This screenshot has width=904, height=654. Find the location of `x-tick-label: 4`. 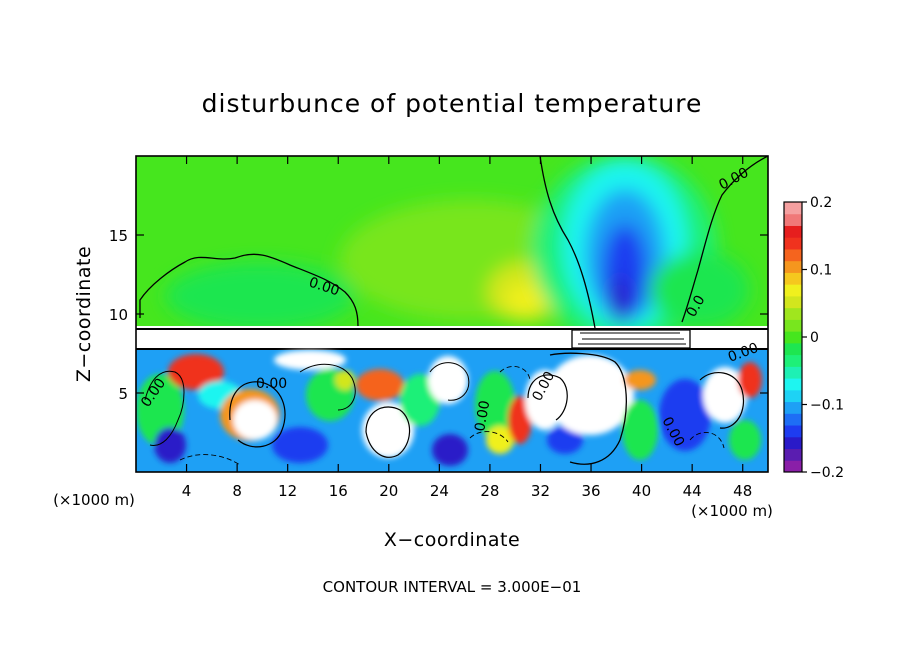

x-tick-label: 4 is located at coordinates (187, 491).